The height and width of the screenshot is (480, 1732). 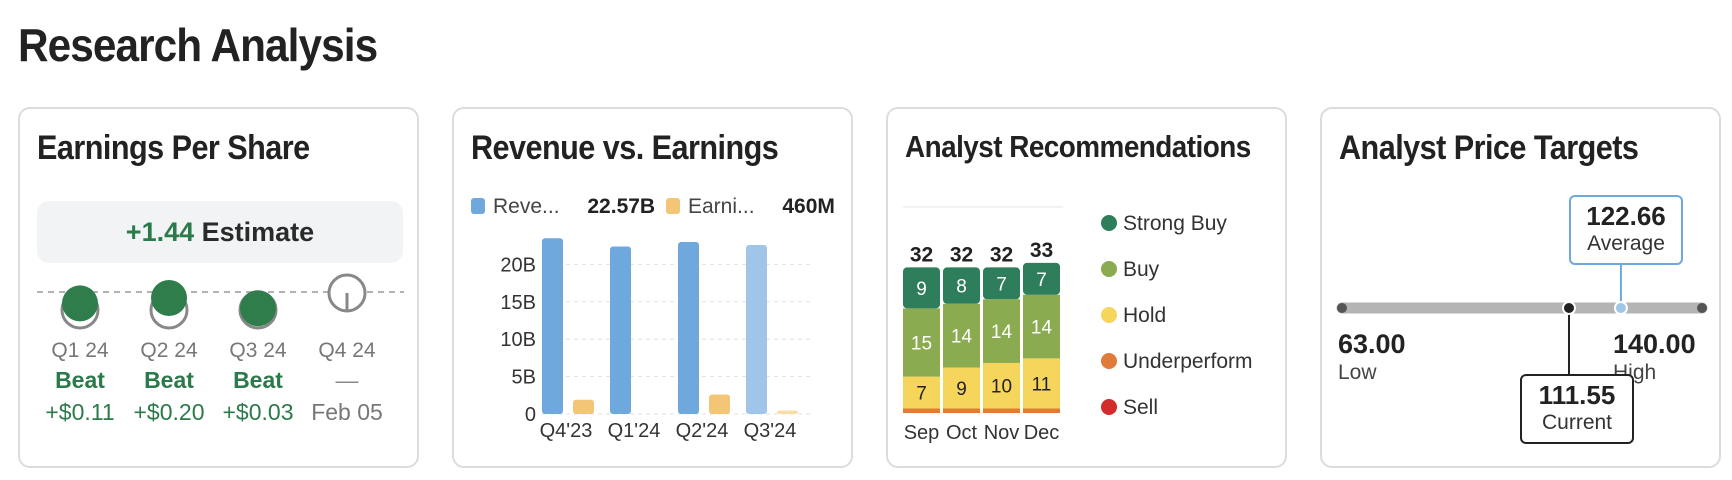 What do you see at coordinates (1109, 361) in the screenshot?
I see `legend-dot-underperform` at bounding box center [1109, 361].